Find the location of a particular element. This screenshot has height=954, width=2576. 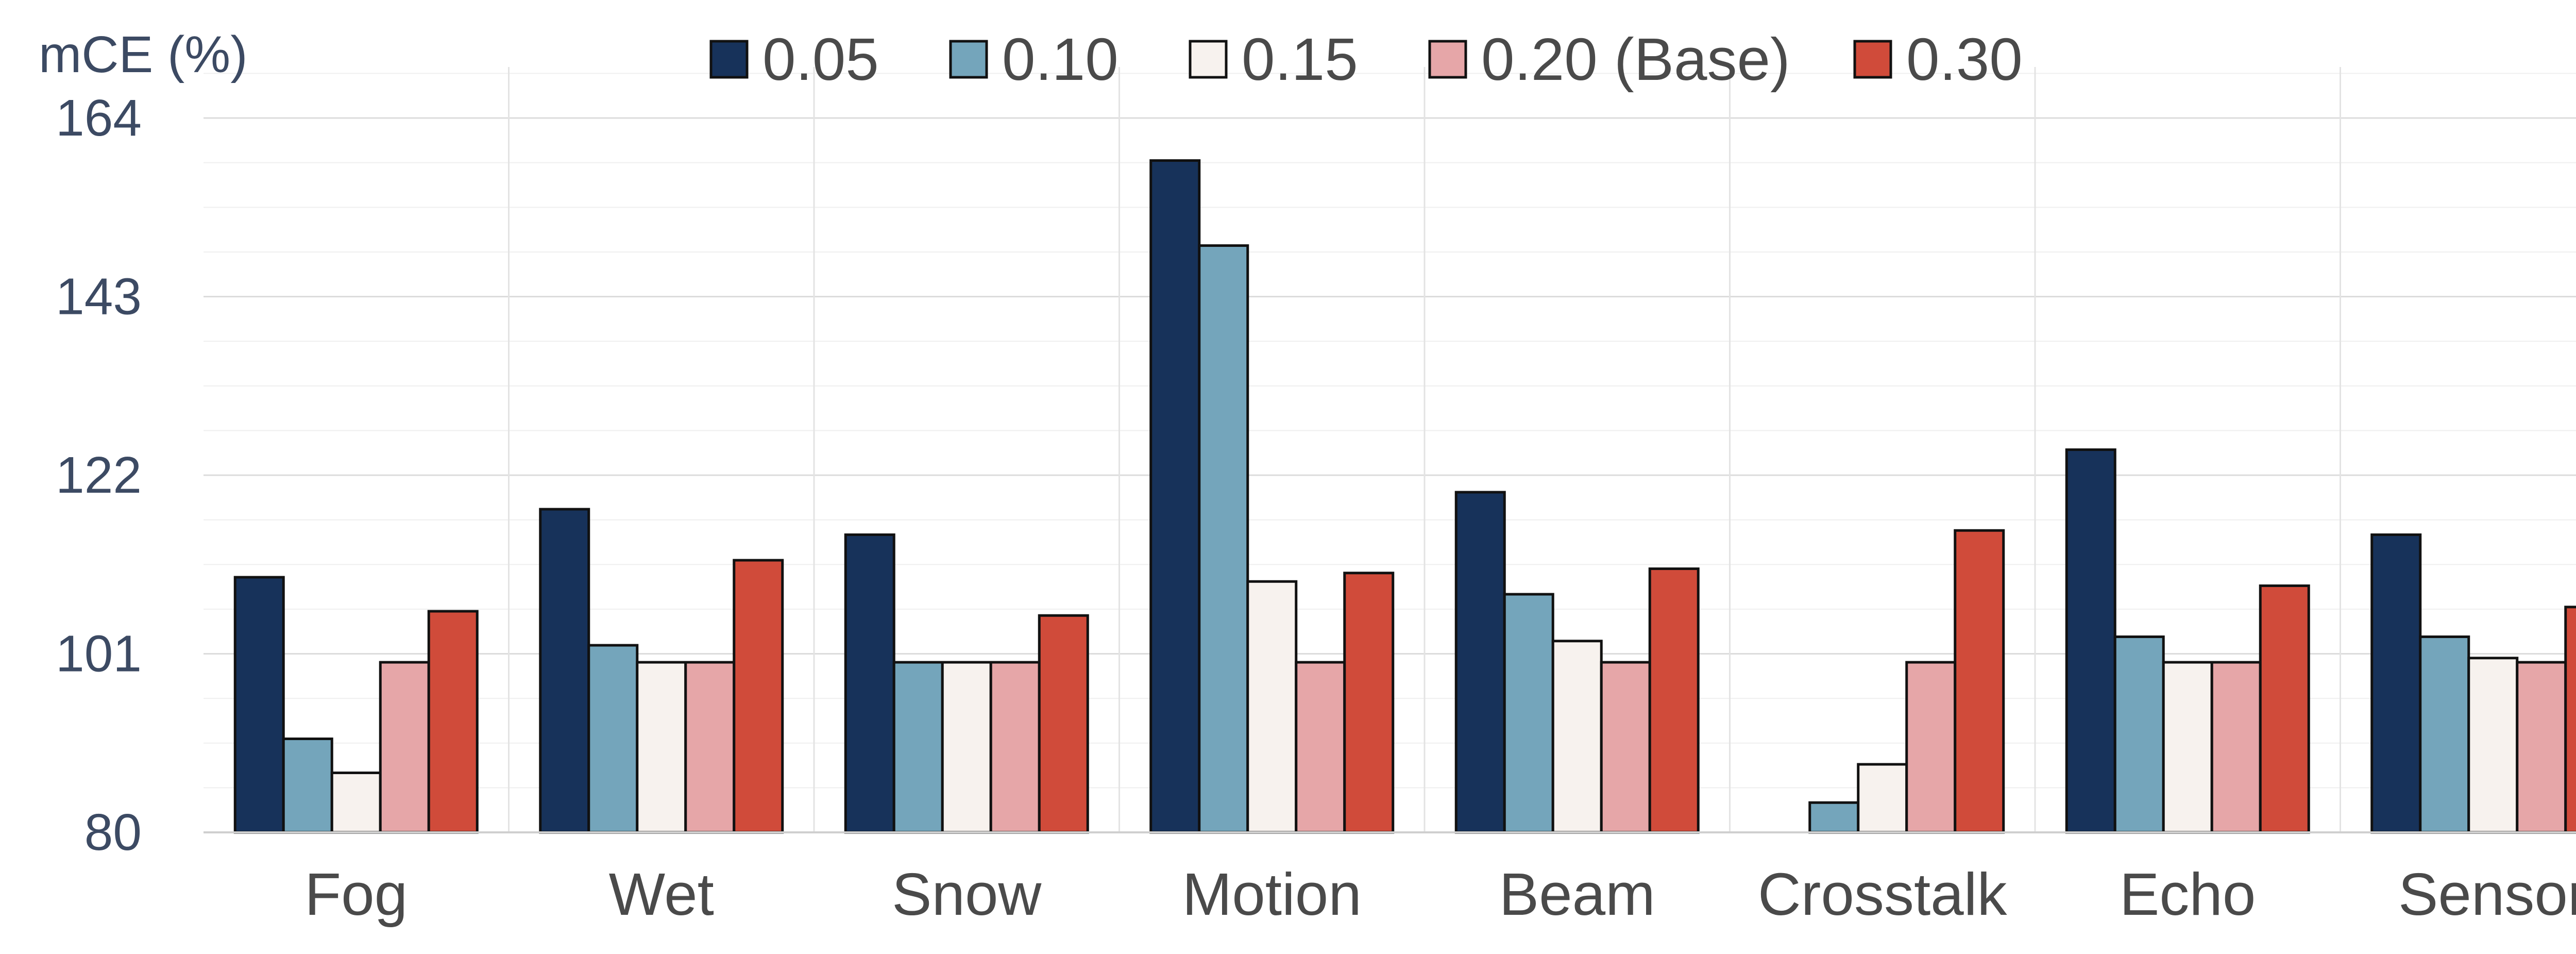

x-tick-label: Crosstalk is located at coordinates (1882, 894).